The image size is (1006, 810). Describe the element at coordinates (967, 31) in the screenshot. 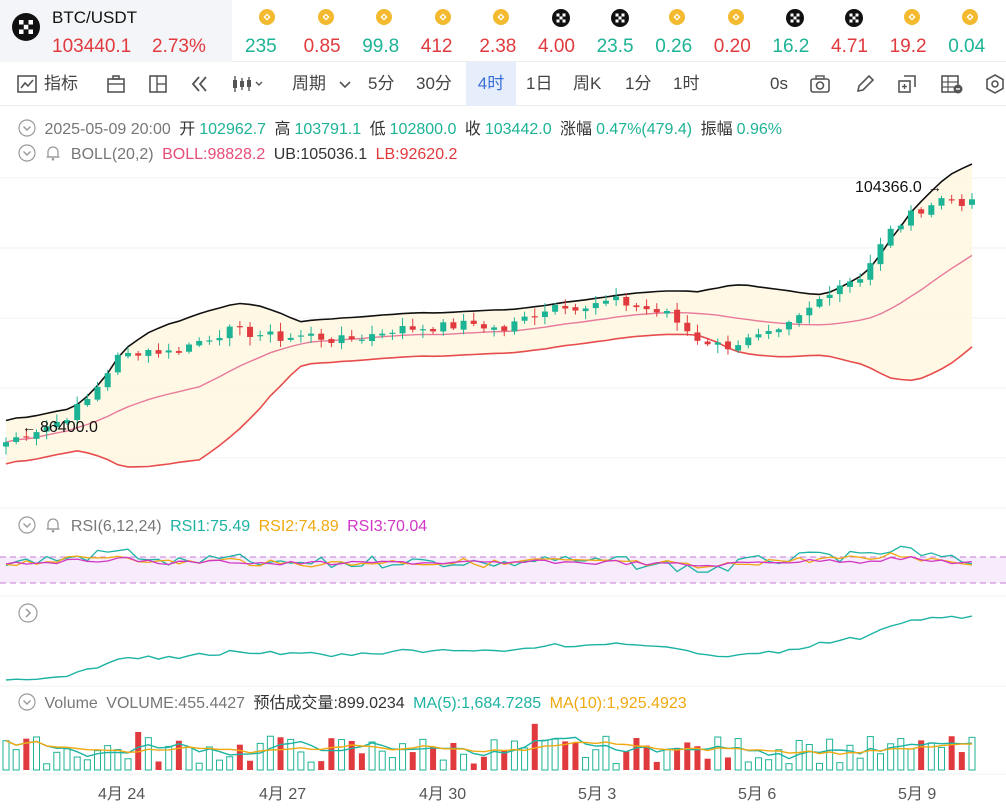

I see `ticker-item: 0.04` at that location.